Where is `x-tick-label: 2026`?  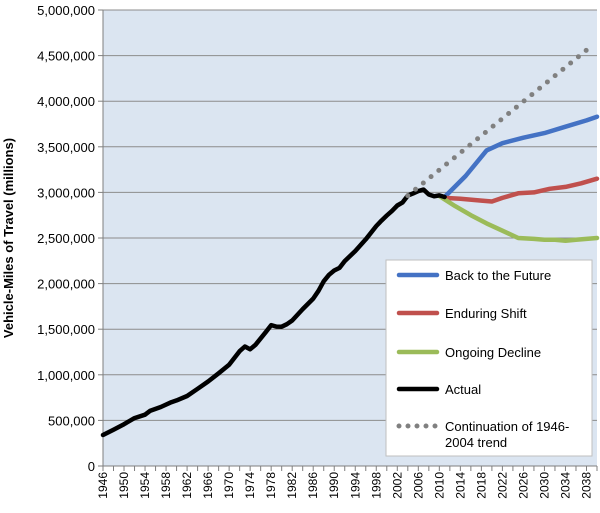
x-tick-label: 2026 is located at coordinates (523, 485).